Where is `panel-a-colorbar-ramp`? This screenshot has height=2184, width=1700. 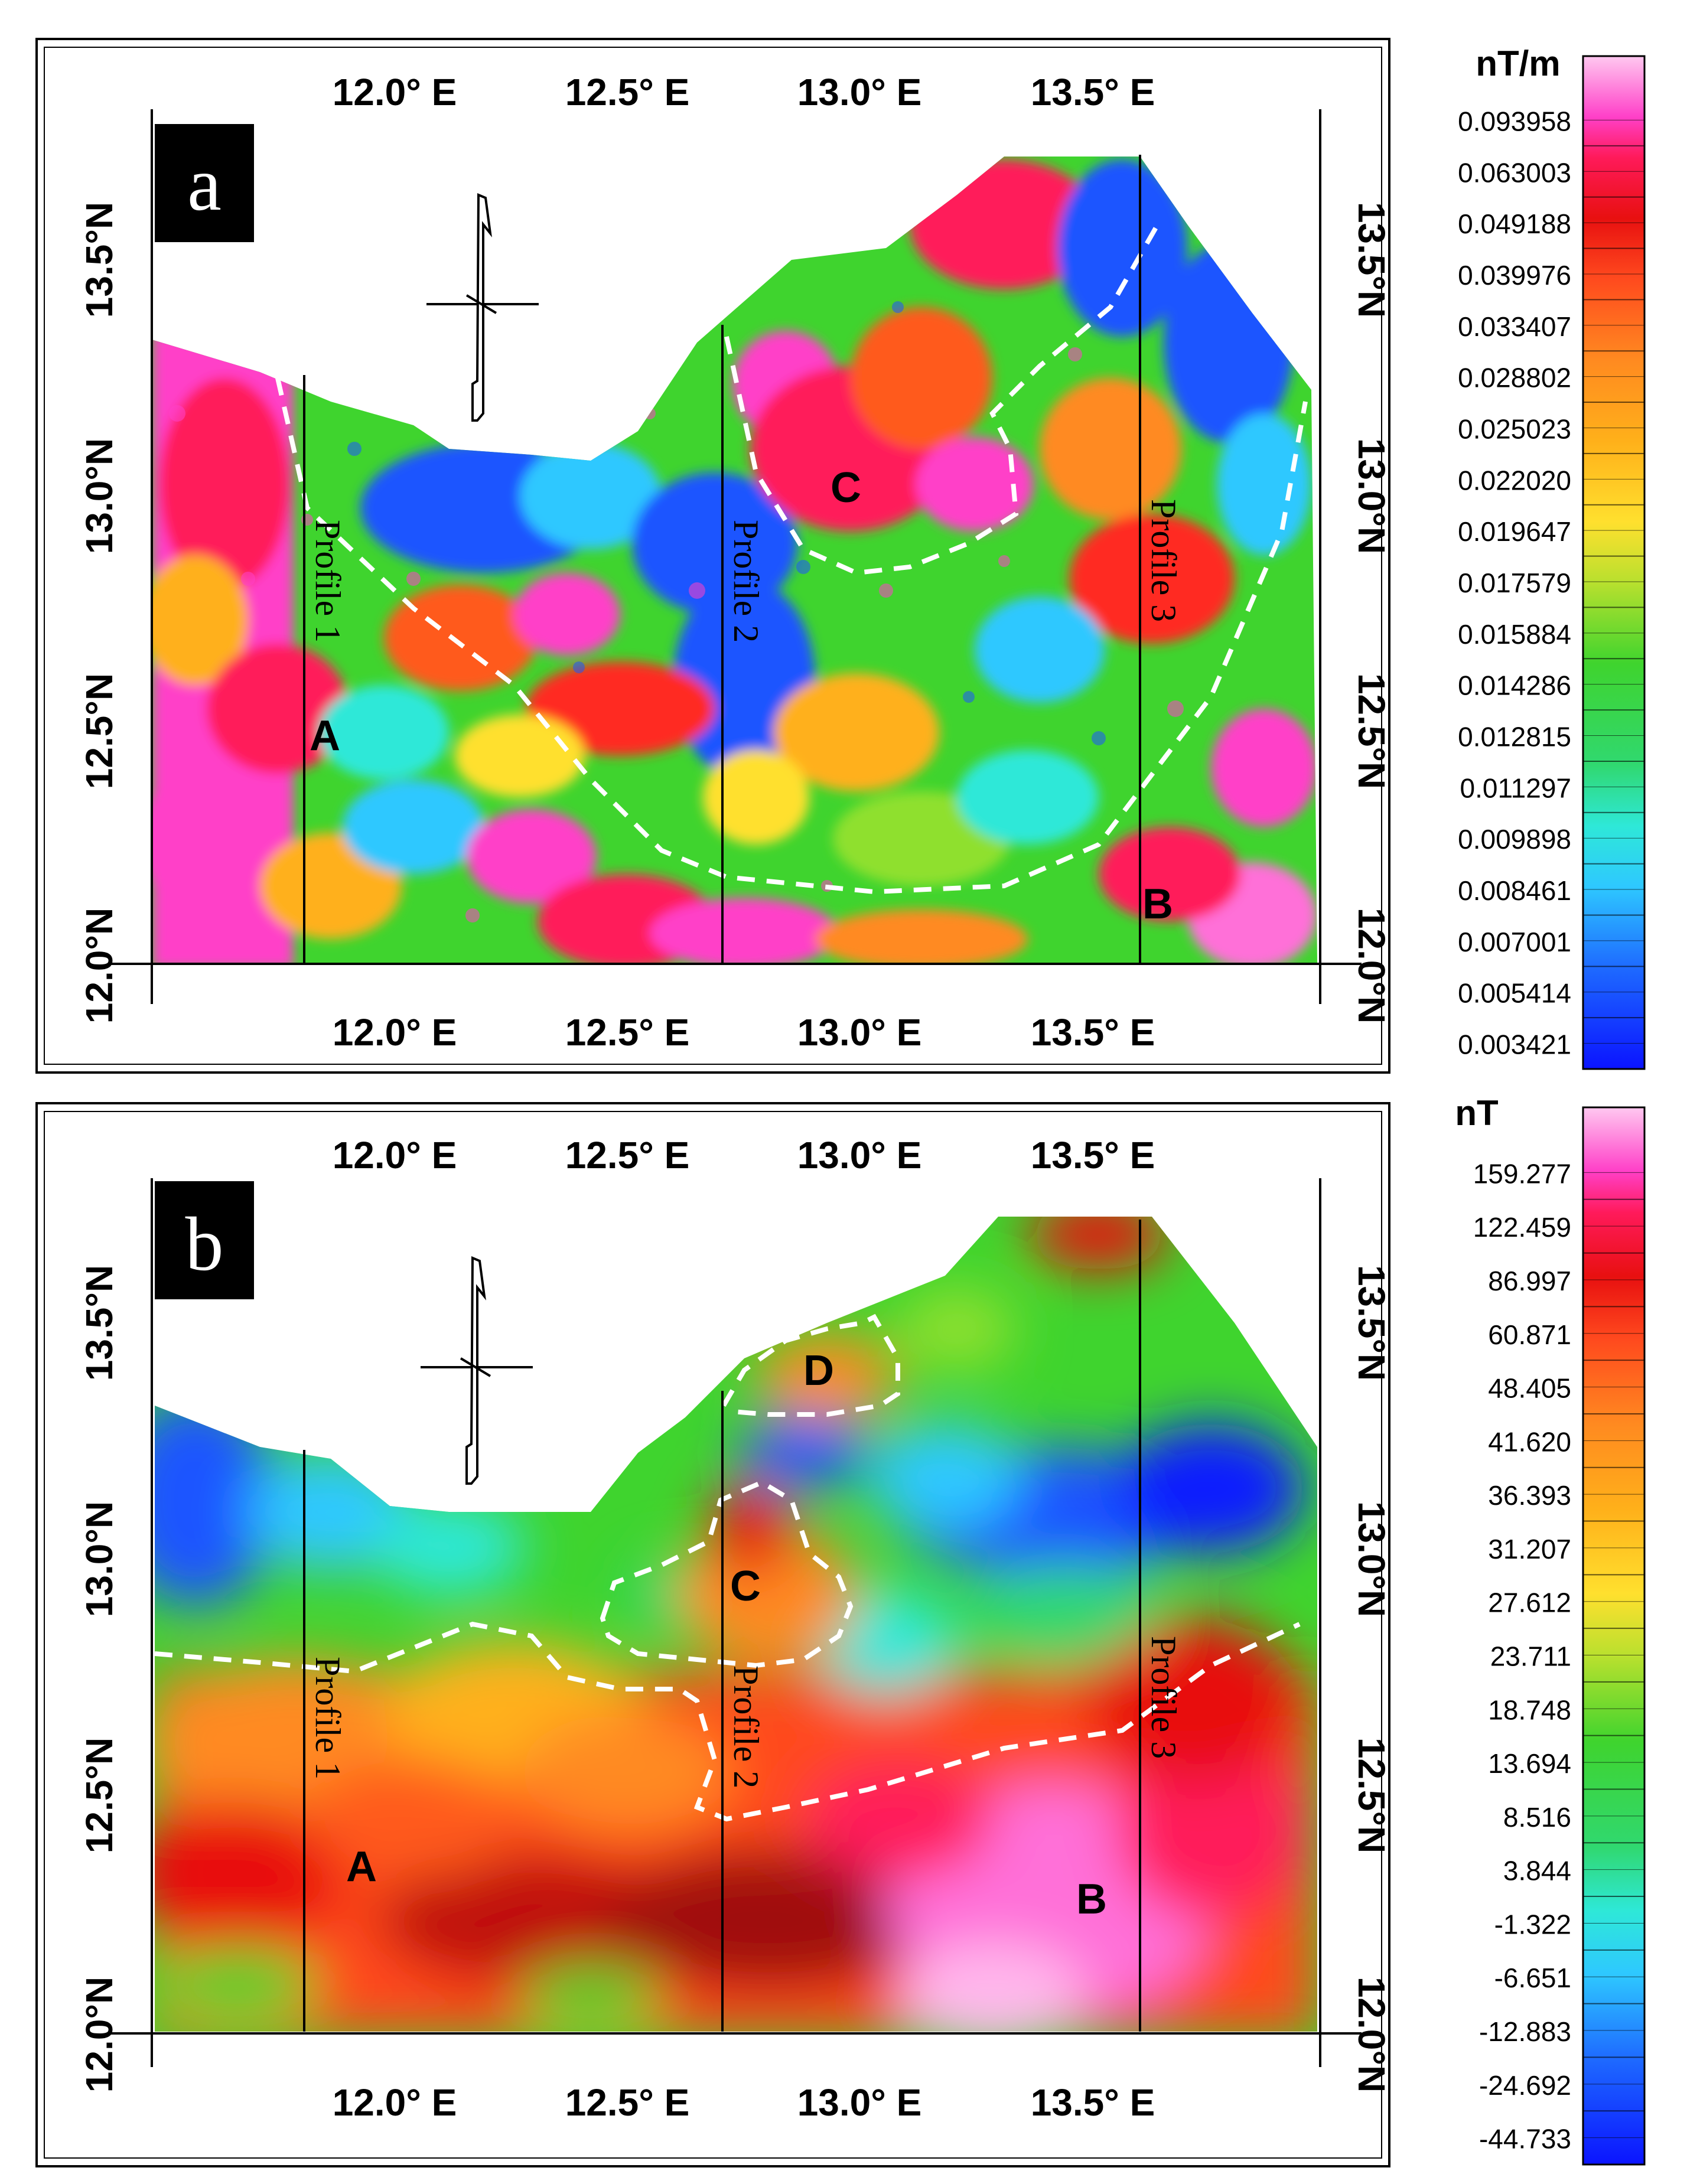 panel-a-colorbar-ramp is located at coordinates (1614, 562).